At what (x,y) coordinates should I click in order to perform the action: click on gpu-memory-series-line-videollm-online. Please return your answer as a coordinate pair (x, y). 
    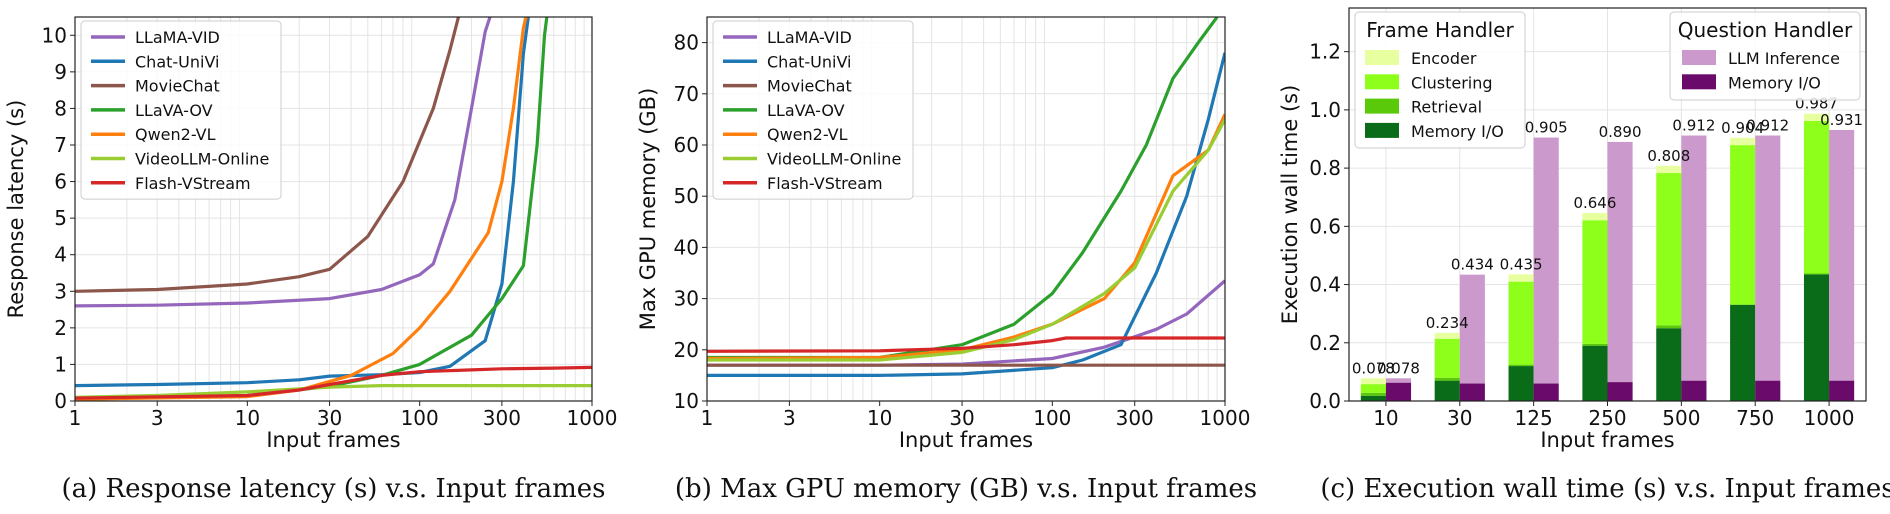
    Looking at the image, I should click on (966, 240).